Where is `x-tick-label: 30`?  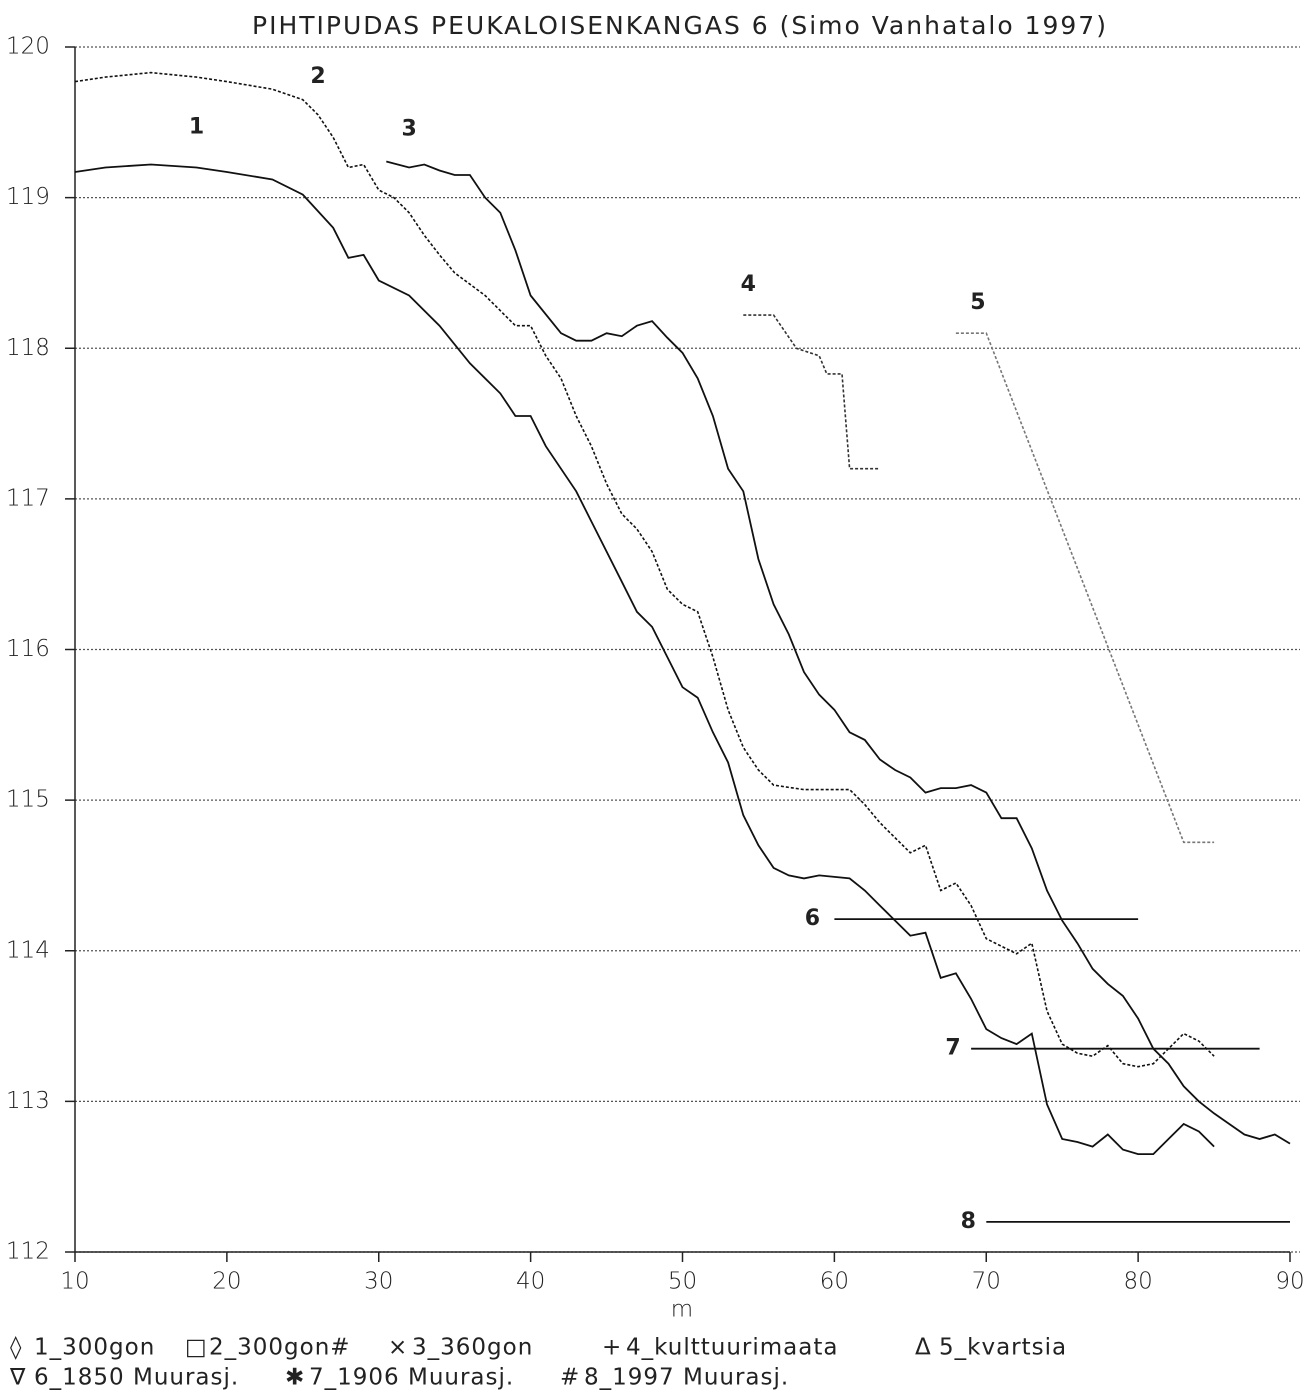
x-tick-label: 30 is located at coordinates (378, 1282).